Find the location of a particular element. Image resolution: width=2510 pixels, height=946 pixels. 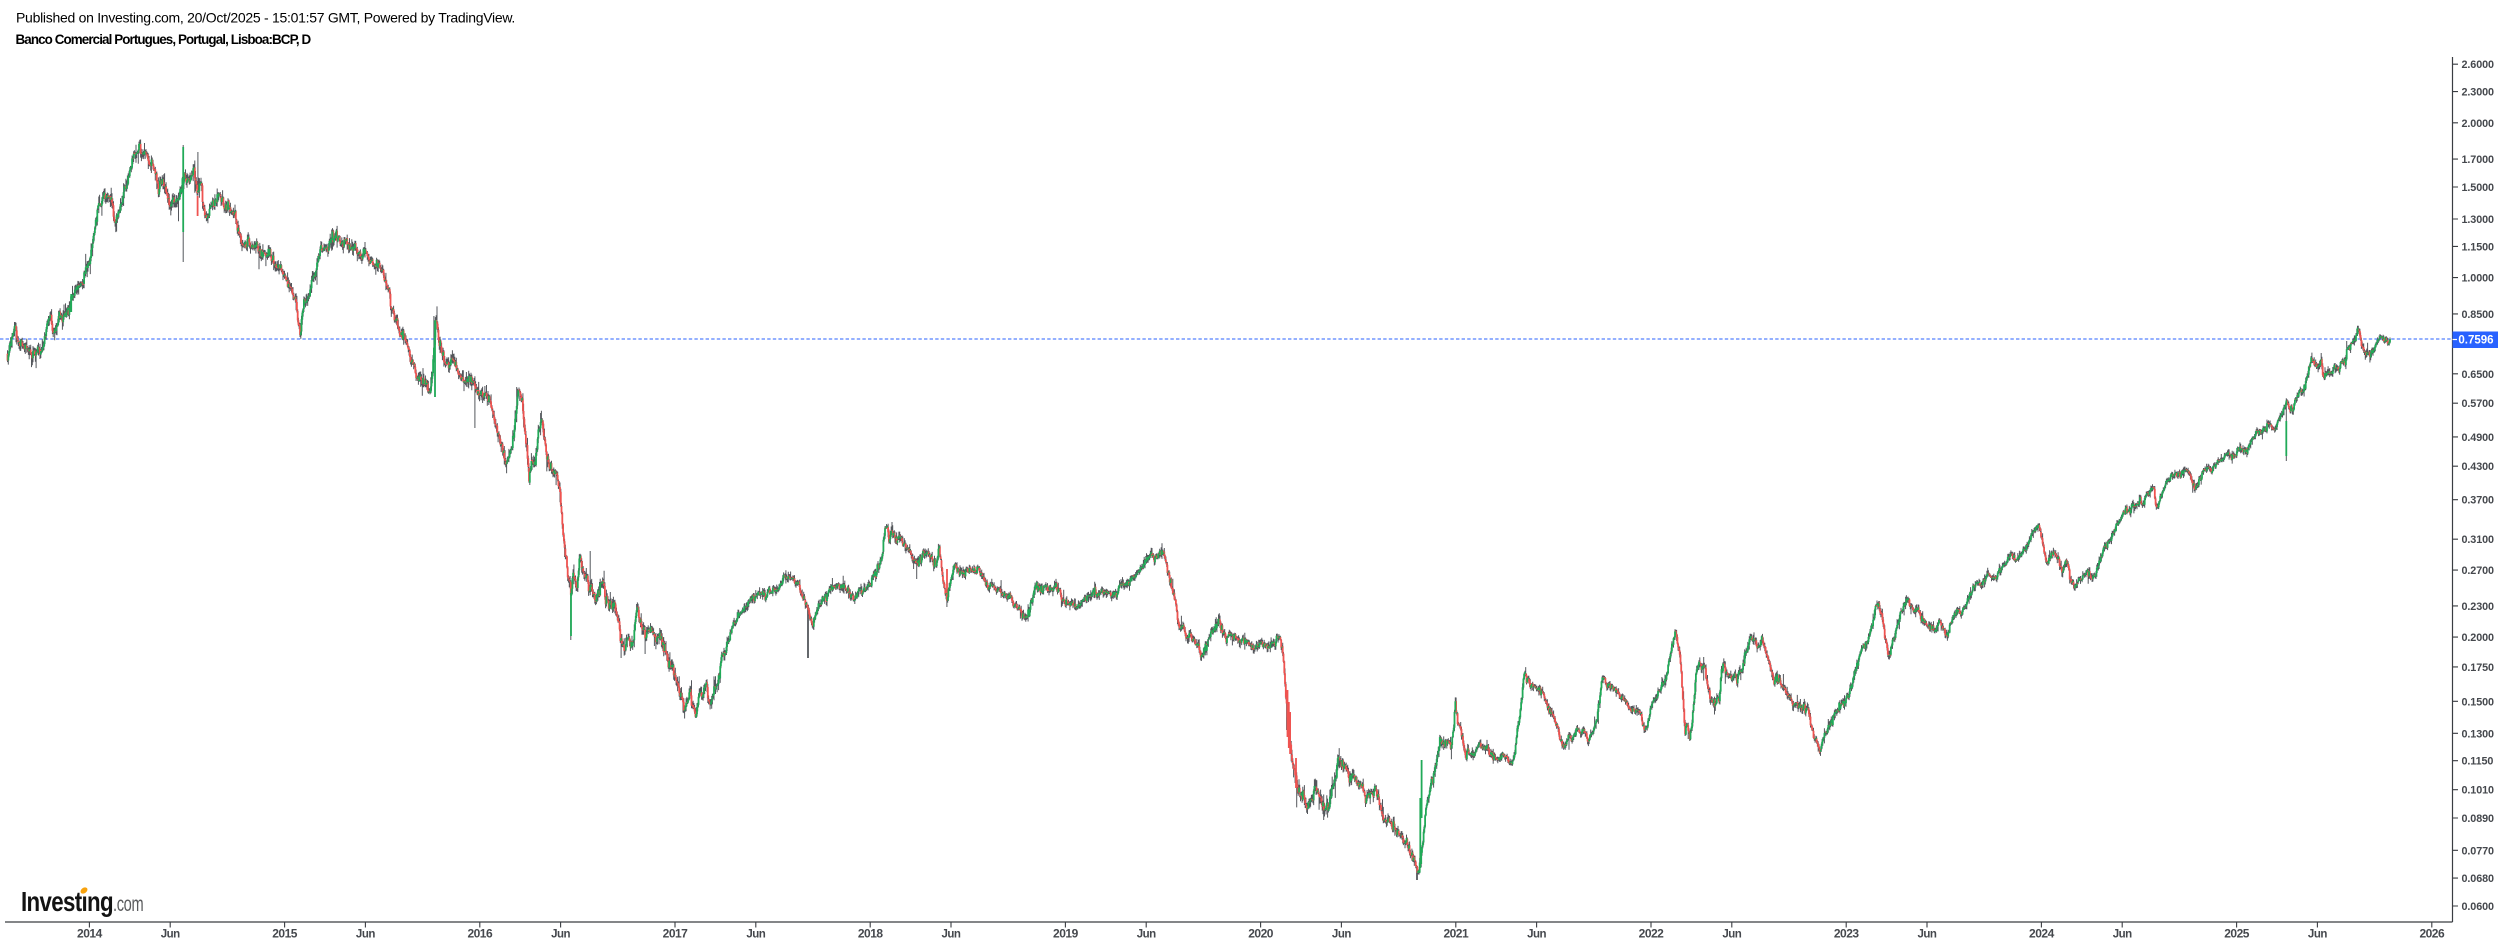

svg-text: 2017 is located at coordinates (676, 934).